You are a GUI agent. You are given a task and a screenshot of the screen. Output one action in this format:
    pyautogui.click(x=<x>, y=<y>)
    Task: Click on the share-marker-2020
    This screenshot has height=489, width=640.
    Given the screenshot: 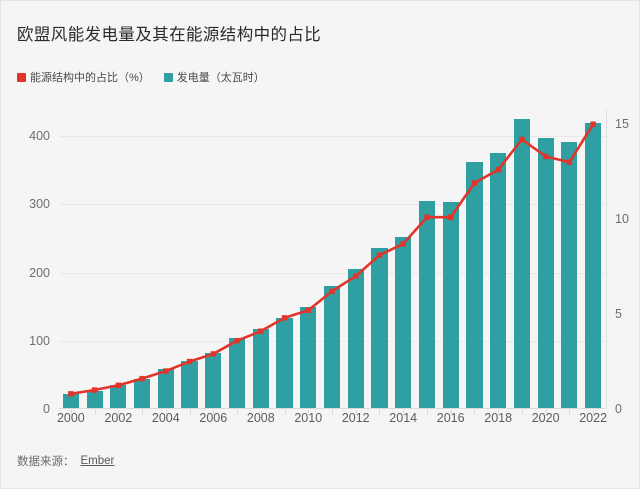 What is the action you would take?
    pyautogui.click(x=545, y=156)
    